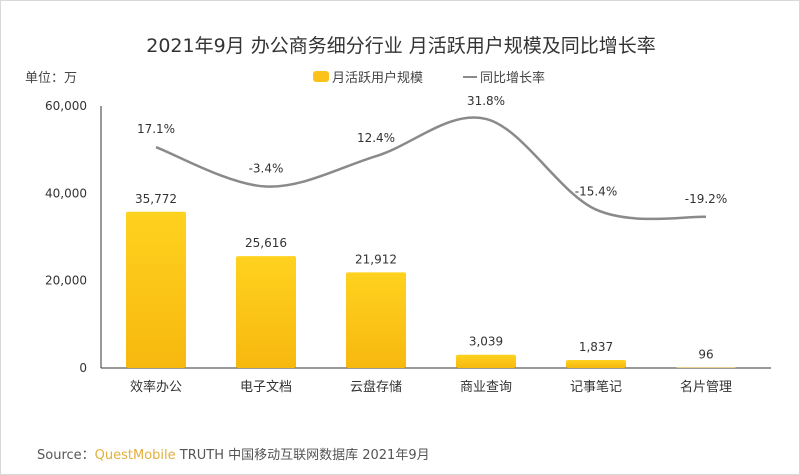 The width and height of the screenshot is (800, 475). I want to click on y-tick-label: 0, so click(83, 368).